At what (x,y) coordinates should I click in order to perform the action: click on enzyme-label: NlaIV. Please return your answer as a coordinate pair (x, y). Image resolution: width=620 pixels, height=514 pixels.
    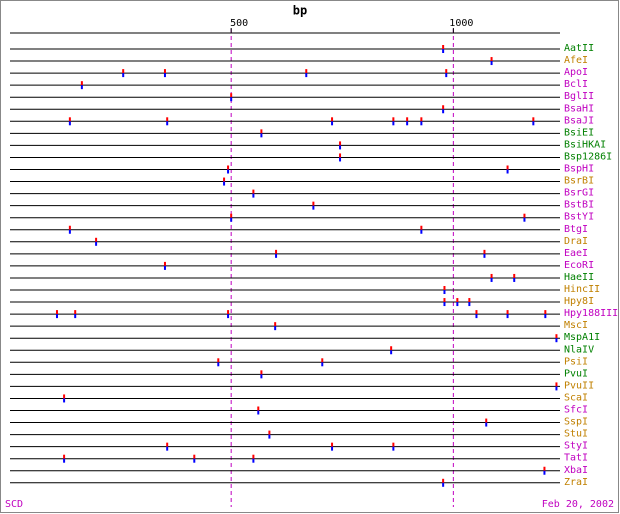
    Looking at the image, I should click on (579, 349).